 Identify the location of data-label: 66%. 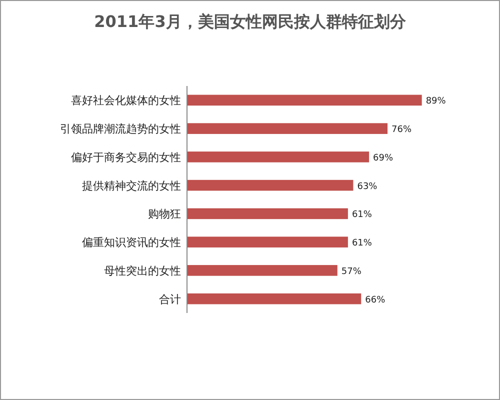
(375, 300).